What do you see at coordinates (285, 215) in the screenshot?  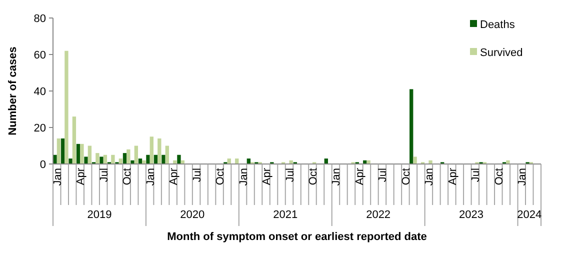 I see `text: 2021` at bounding box center [285, 215].